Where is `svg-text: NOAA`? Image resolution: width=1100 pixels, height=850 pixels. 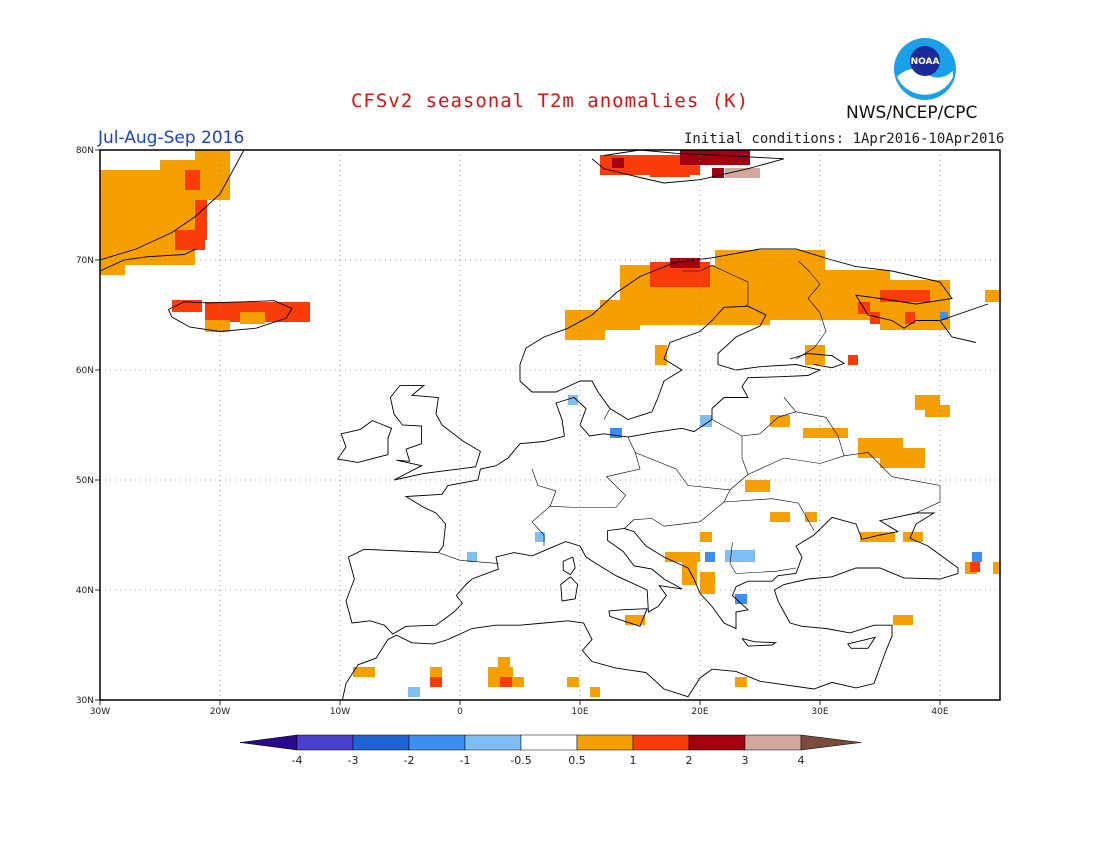 svg-text: NOAA is located at coordinates (925, 62).